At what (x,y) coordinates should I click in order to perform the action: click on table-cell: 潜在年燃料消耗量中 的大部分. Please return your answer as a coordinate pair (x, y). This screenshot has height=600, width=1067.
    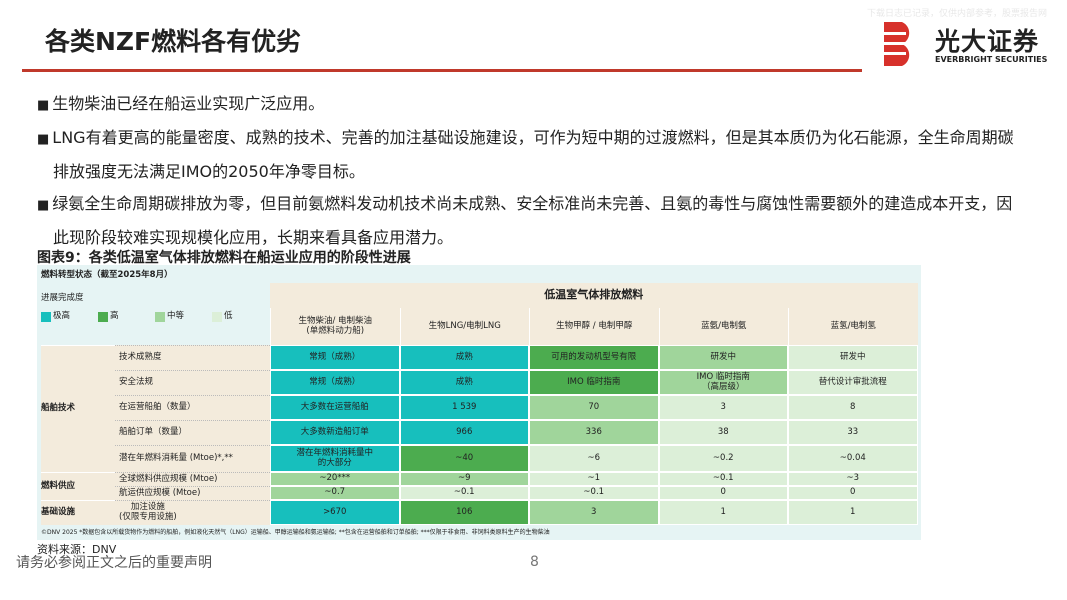
    Looking at the image, I should click on (335, 458).